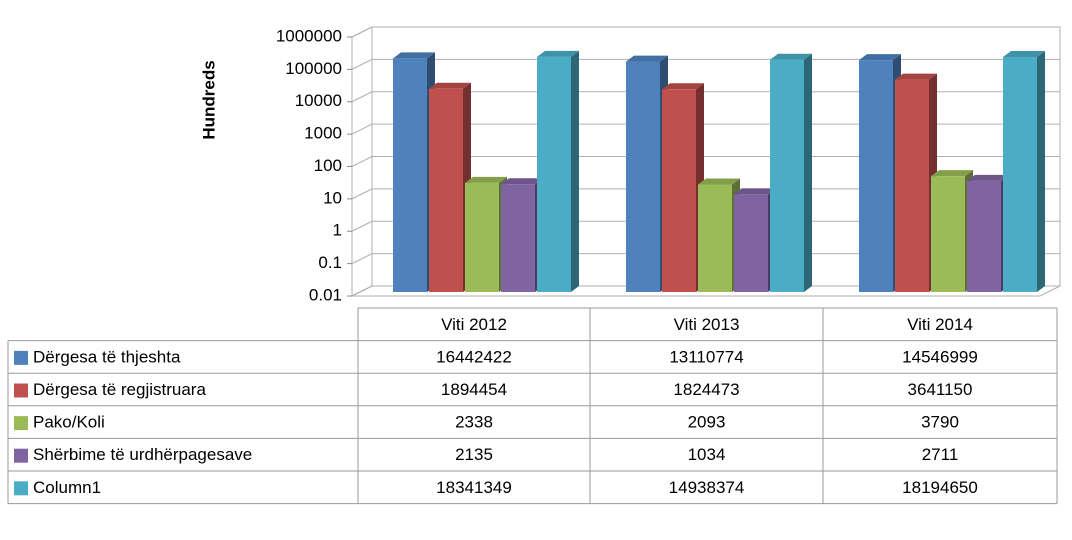 This screenshot has height=540, width=1072. Describe the element at coordinates (309, 35) in the screenshot. I see `y-tick-label: 1000000` at that location.